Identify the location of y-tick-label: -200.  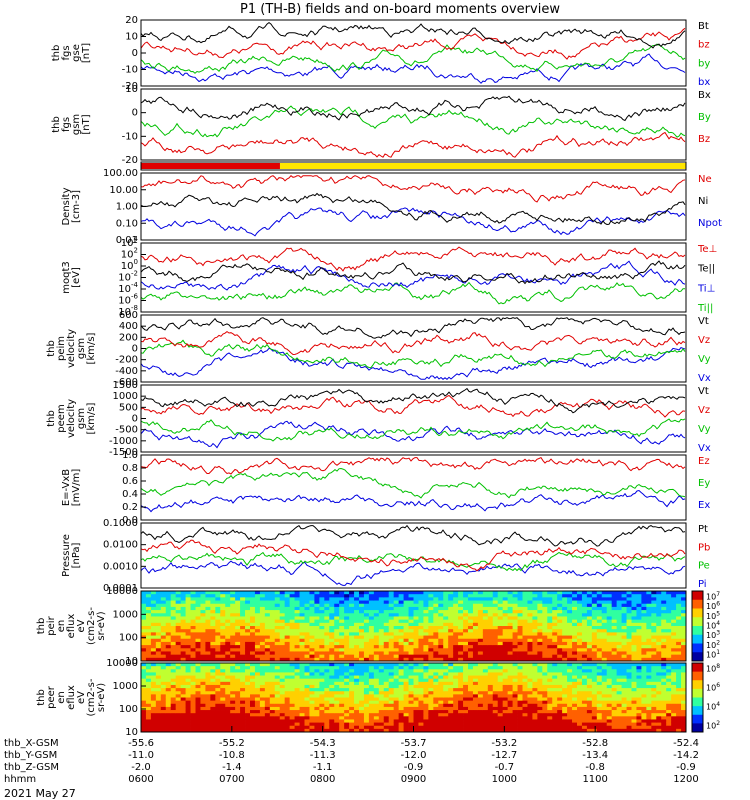
(126, 360).